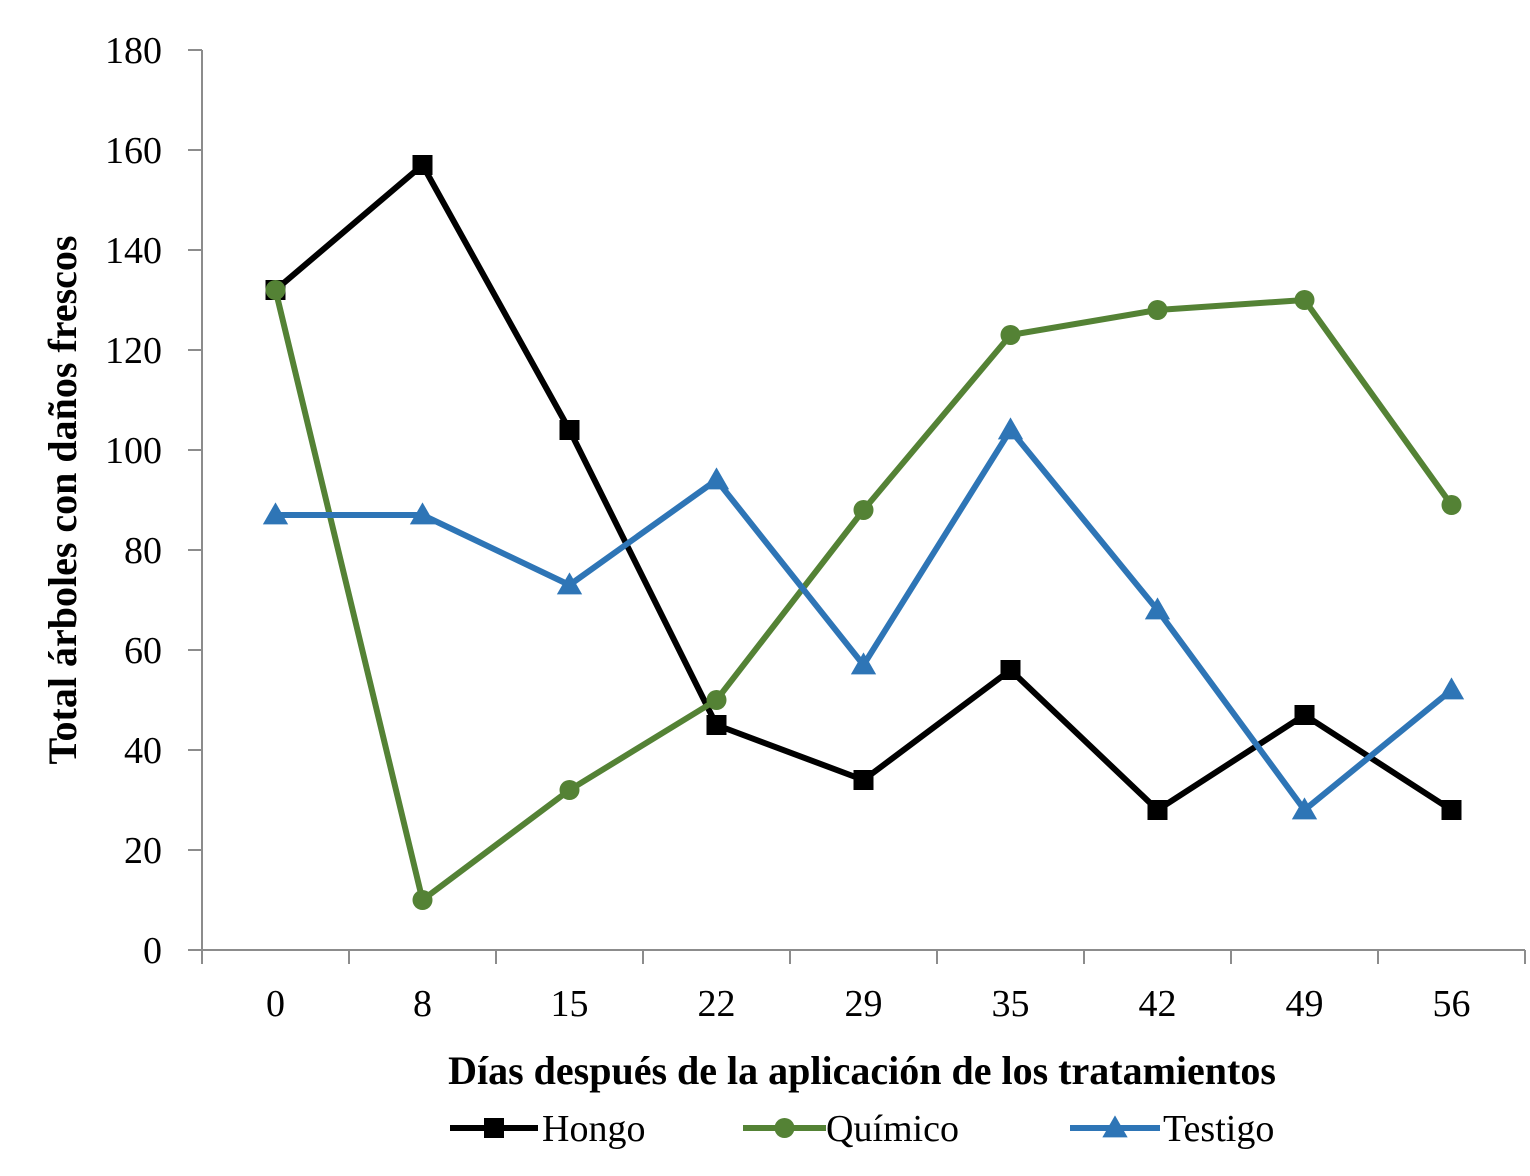 The image size is (1530, 1176). I want to click on legend-item-testigo: Testigo, so click(1172, 1129).